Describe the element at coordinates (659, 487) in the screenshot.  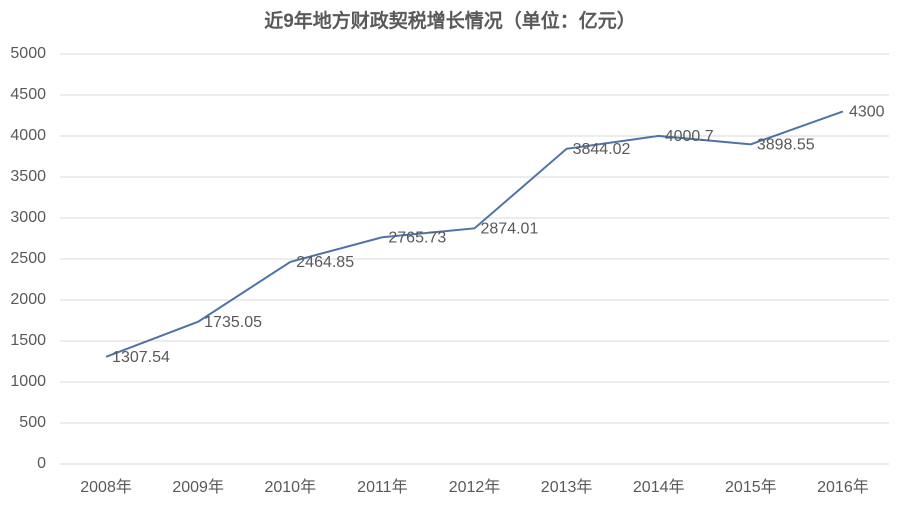
I see `x-tick-label: 2014年` at that location.